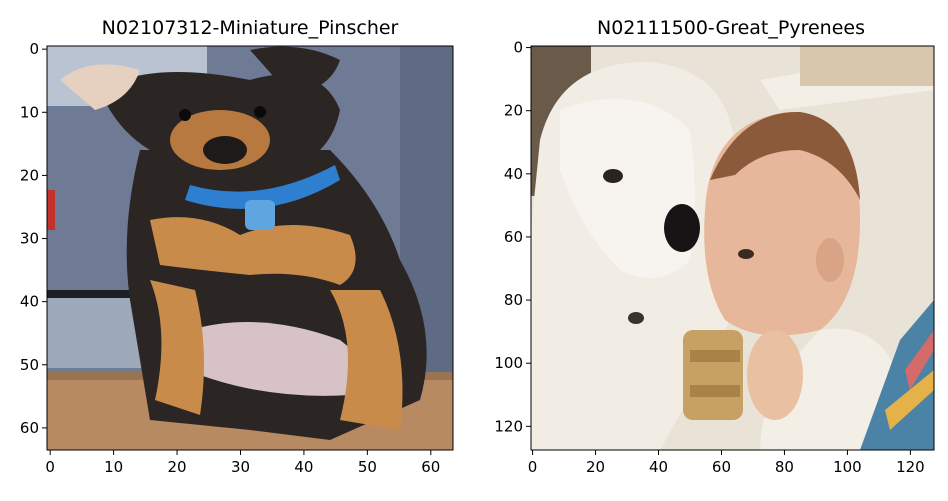 The width and height of the screenshot is (948, 501). What do you see at coordinates (910, 467) in the screenshot?
I see `x-tick-label: 120` at bounding box center [910, 467].